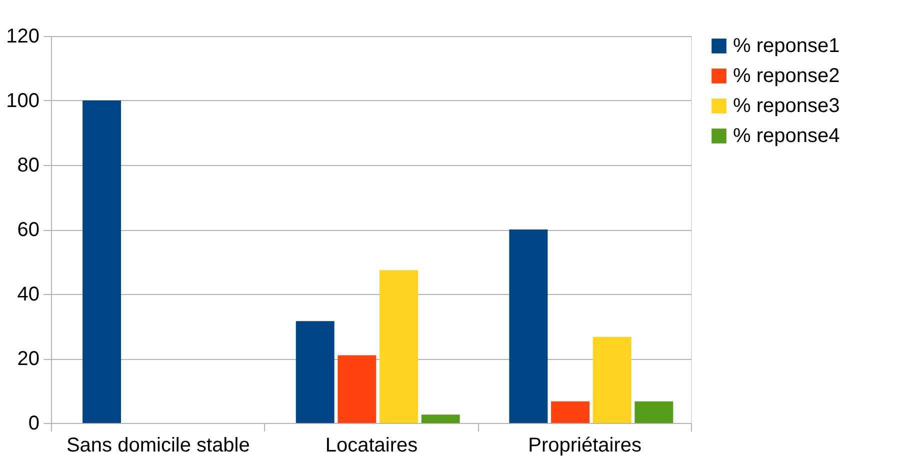 The height and width of the screenshot is (461, 915). I want to click on x-tick-label: Sans domicile stable, so click(158, 445).